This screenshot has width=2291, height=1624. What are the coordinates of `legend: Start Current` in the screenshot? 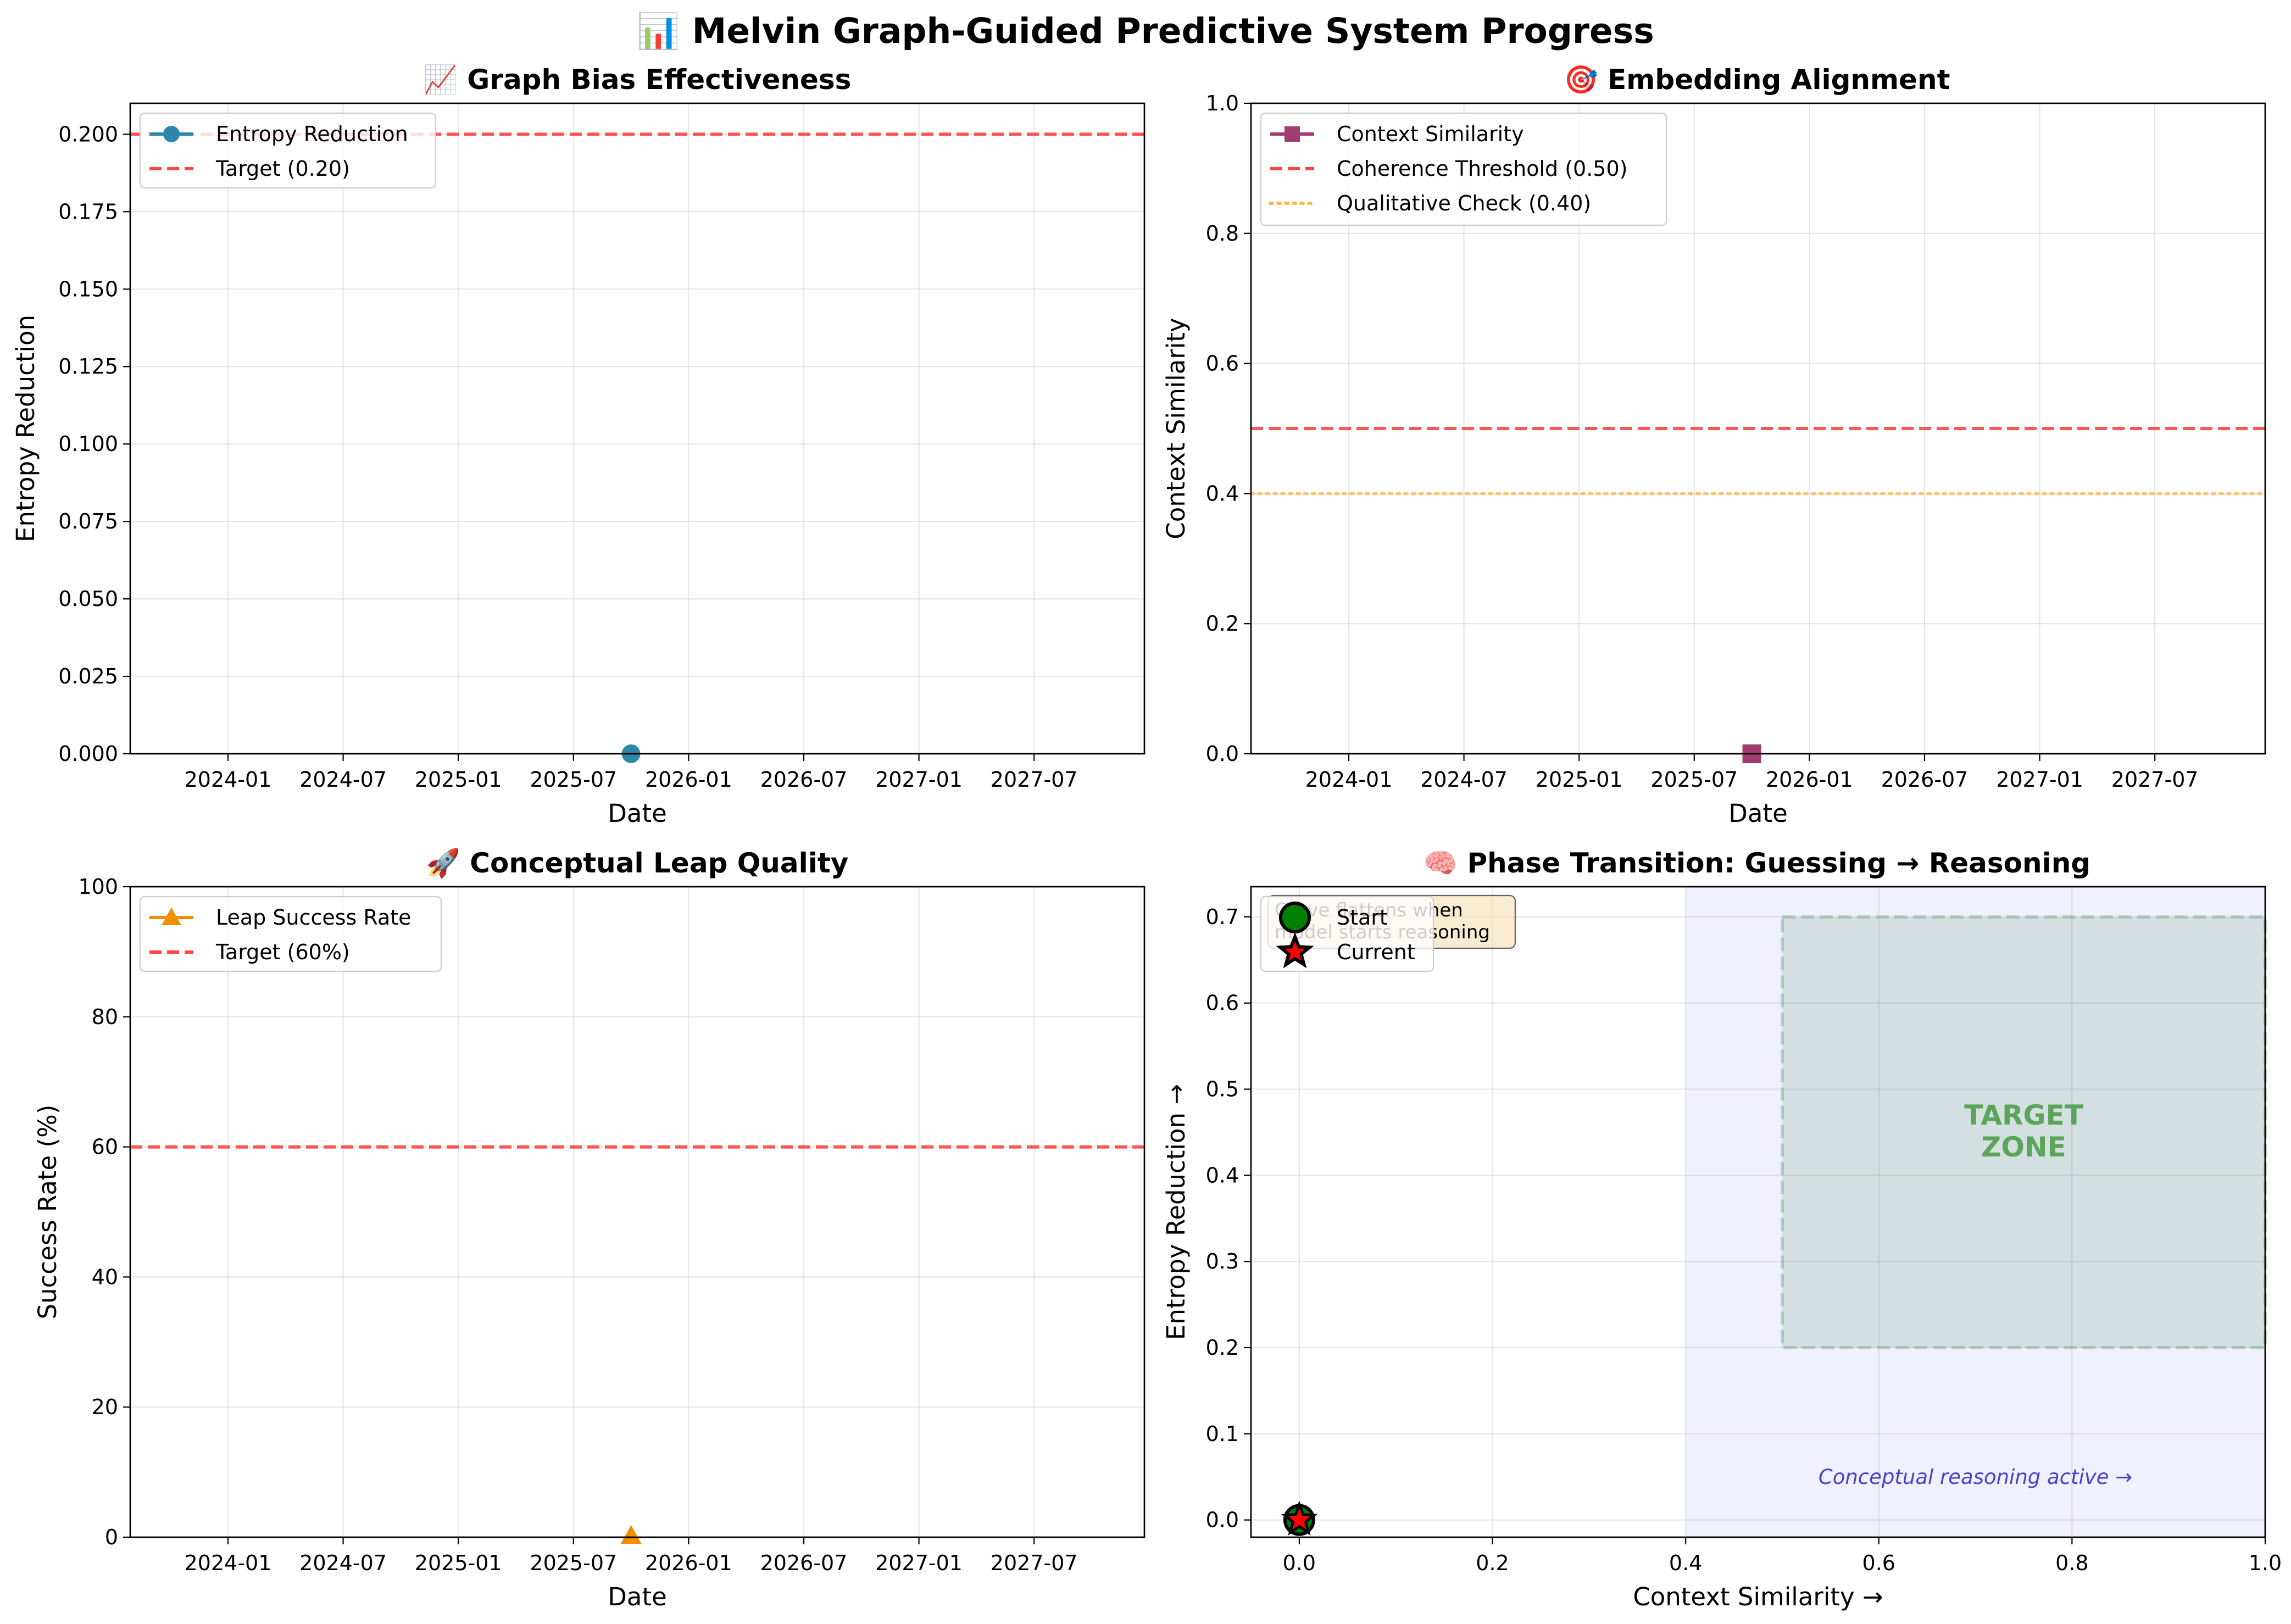 It's located at (1347, 934).